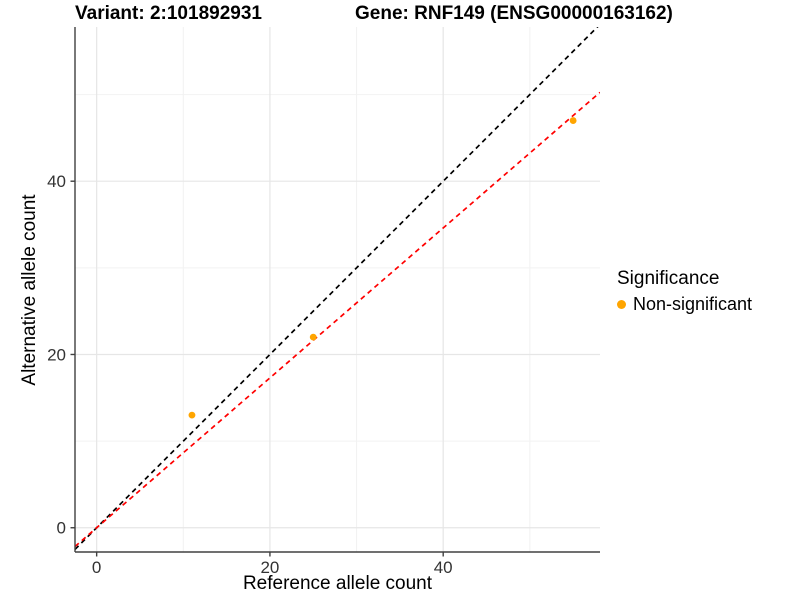 This screenshot has width=800, height=600. I want to click on y-axis-title: Alternative allele count, so click(29, 290).